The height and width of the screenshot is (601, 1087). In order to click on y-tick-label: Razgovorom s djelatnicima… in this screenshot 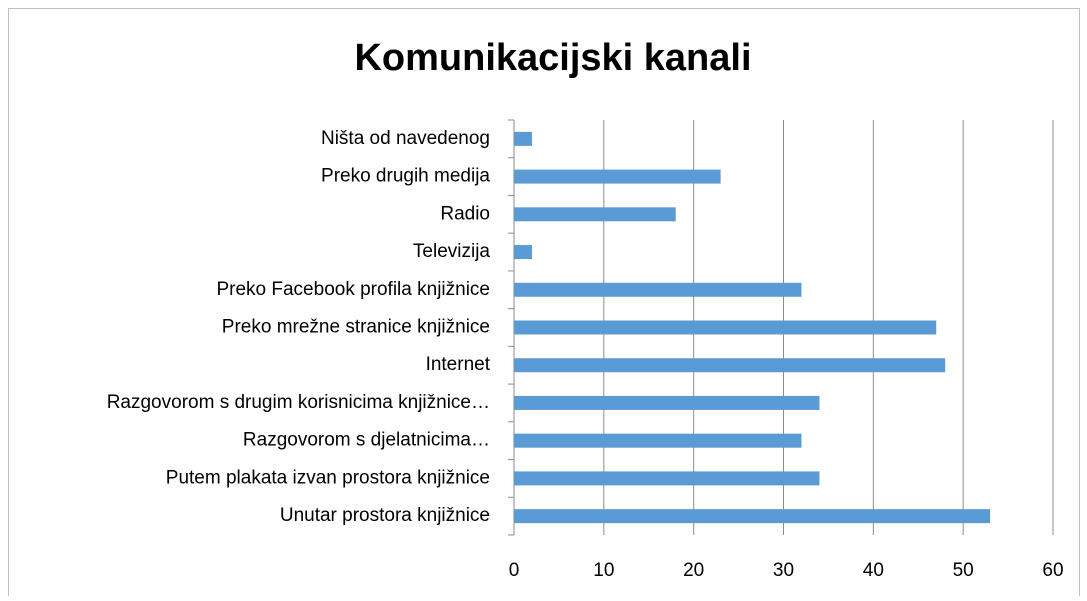, I will do `click(366, 440)`.